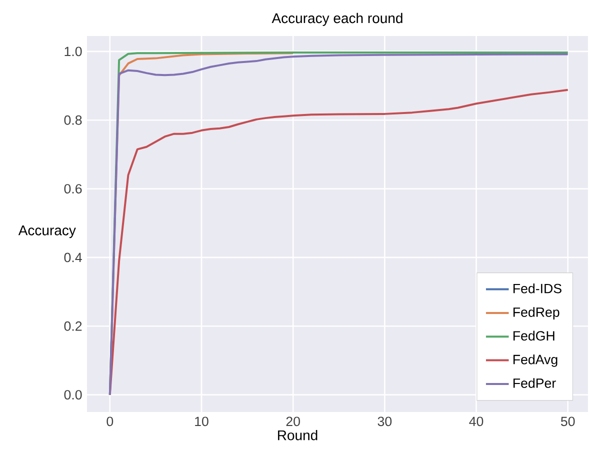 The image size is (589, 459). What do you see at coordinates (201, 421) in the screenshot?
I see `x-tick-label: 10` at bounding box center [201, 421].